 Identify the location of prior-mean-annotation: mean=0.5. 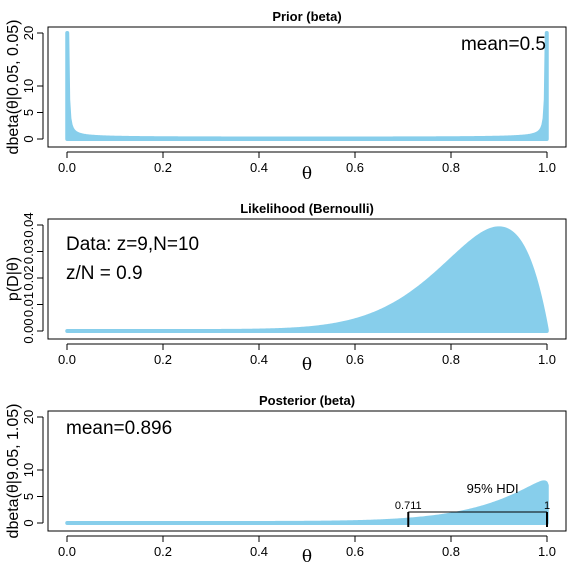
(503, 44).